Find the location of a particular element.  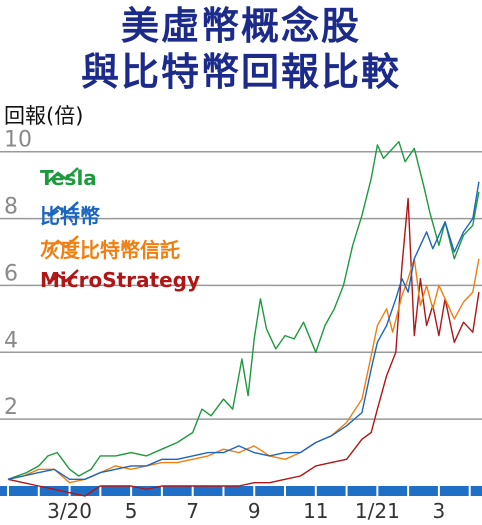

chart-title-line2: 與比特幣回報比較 is located at coordinates (240, 72).